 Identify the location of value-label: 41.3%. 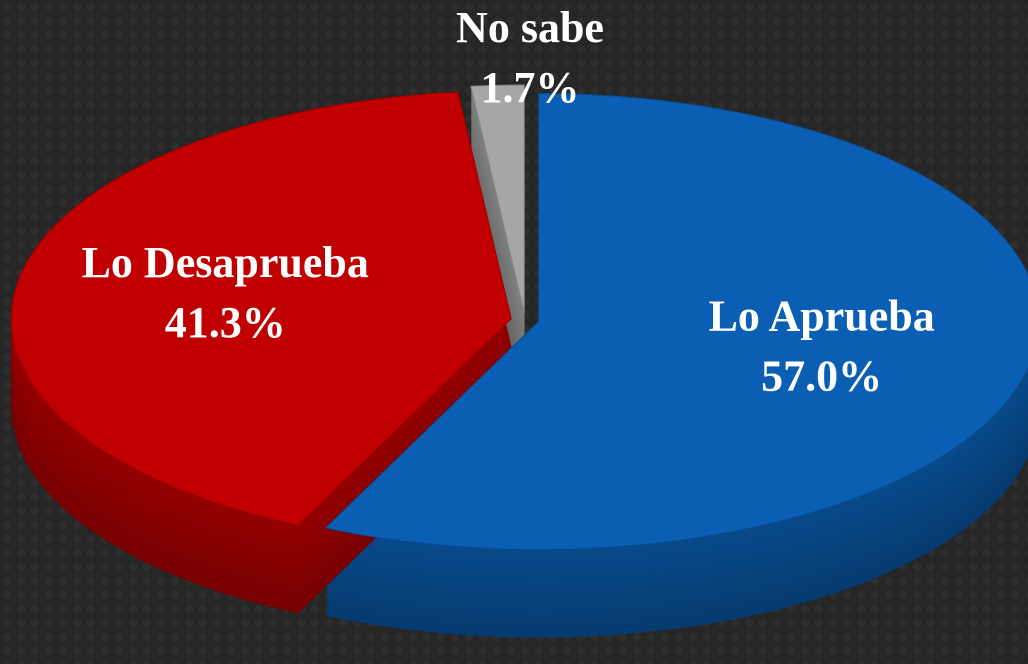
(225, 322).